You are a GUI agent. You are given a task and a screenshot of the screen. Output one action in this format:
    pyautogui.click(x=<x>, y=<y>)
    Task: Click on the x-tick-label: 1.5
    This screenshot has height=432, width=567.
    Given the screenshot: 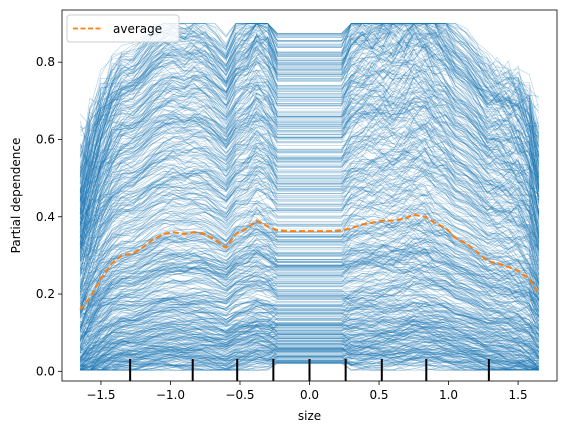 What is the action you would take?
    pyautogui.click(x=518, y=395)
    